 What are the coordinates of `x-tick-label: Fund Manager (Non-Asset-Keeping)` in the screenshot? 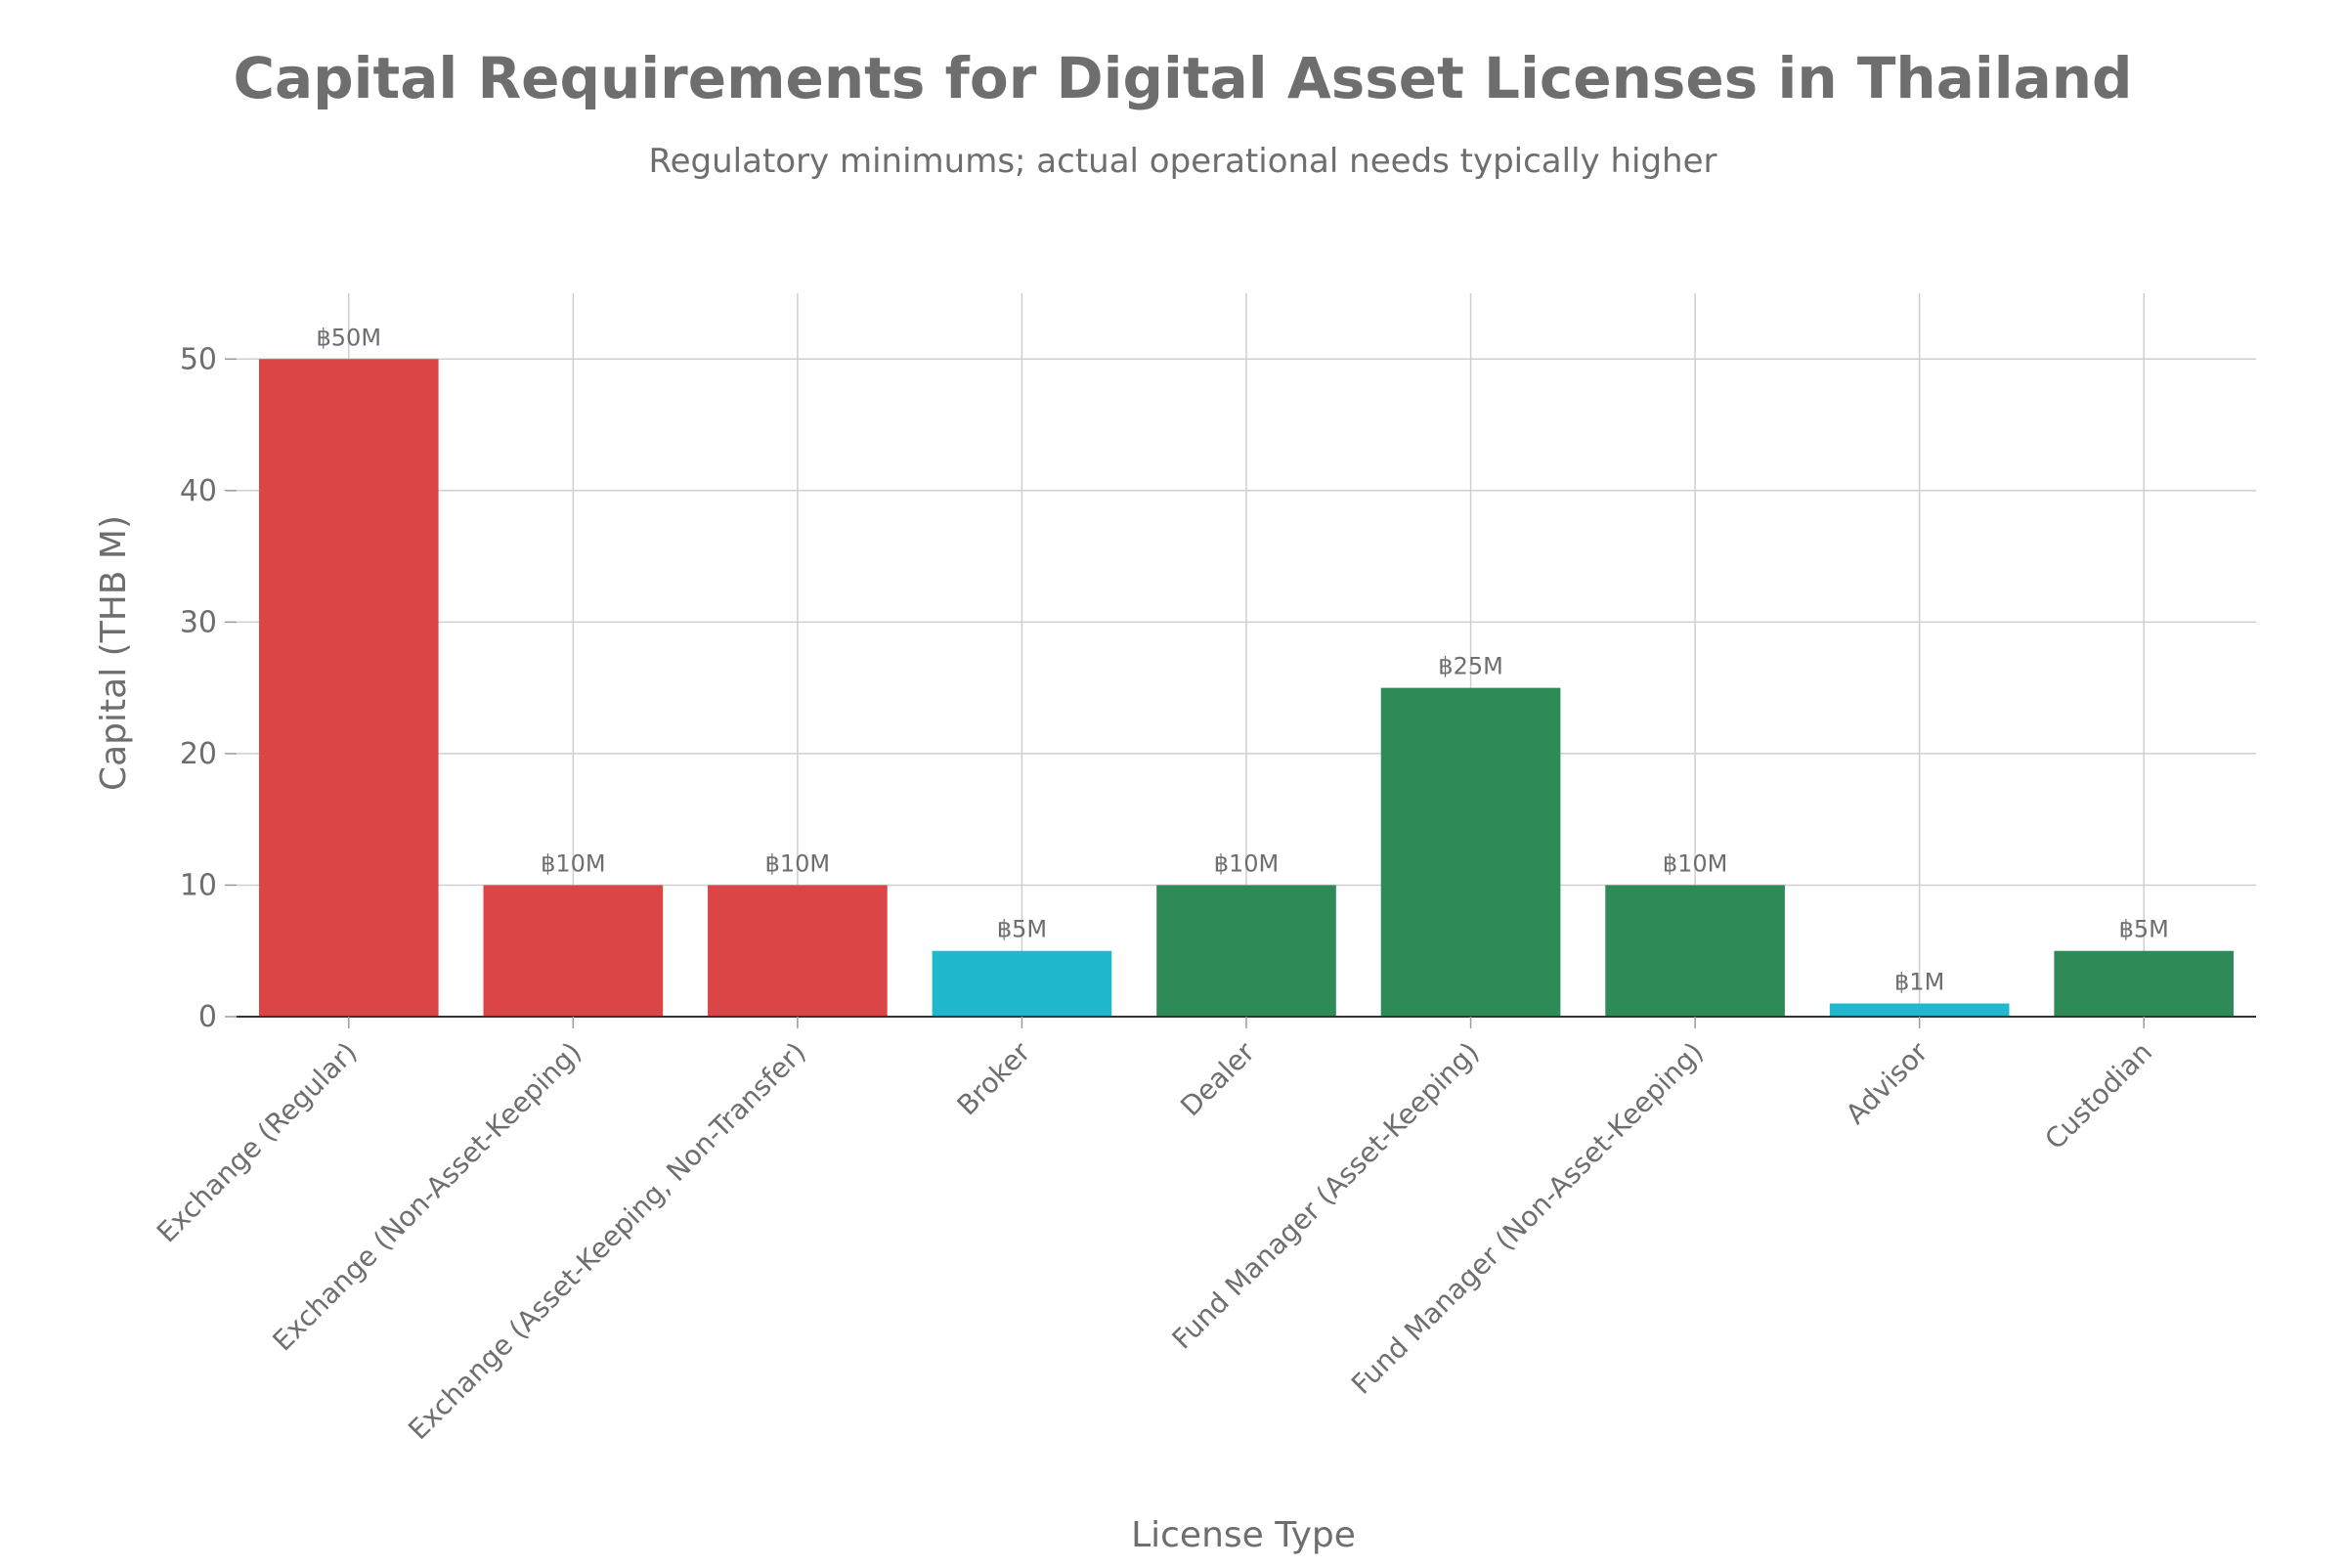 It's located at (1527, 1219).